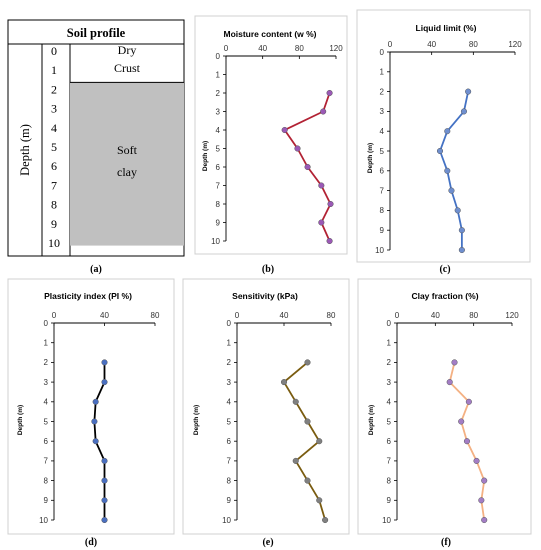  What do you see at coordinates (91, 542) in the screenshot?
I see `panel-label-d: (d)` at bounding box center [91, 542].